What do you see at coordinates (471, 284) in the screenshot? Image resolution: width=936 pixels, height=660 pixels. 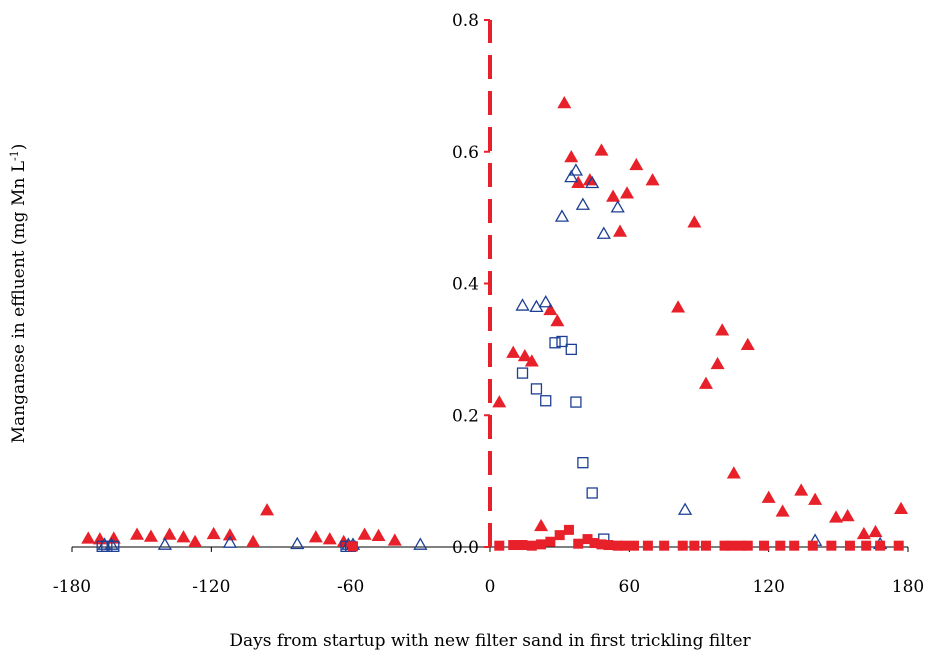 I see `y-axis-ticks: 0.0 0.2 0.4 0.6 0.8` at bounding box center [471, 284].